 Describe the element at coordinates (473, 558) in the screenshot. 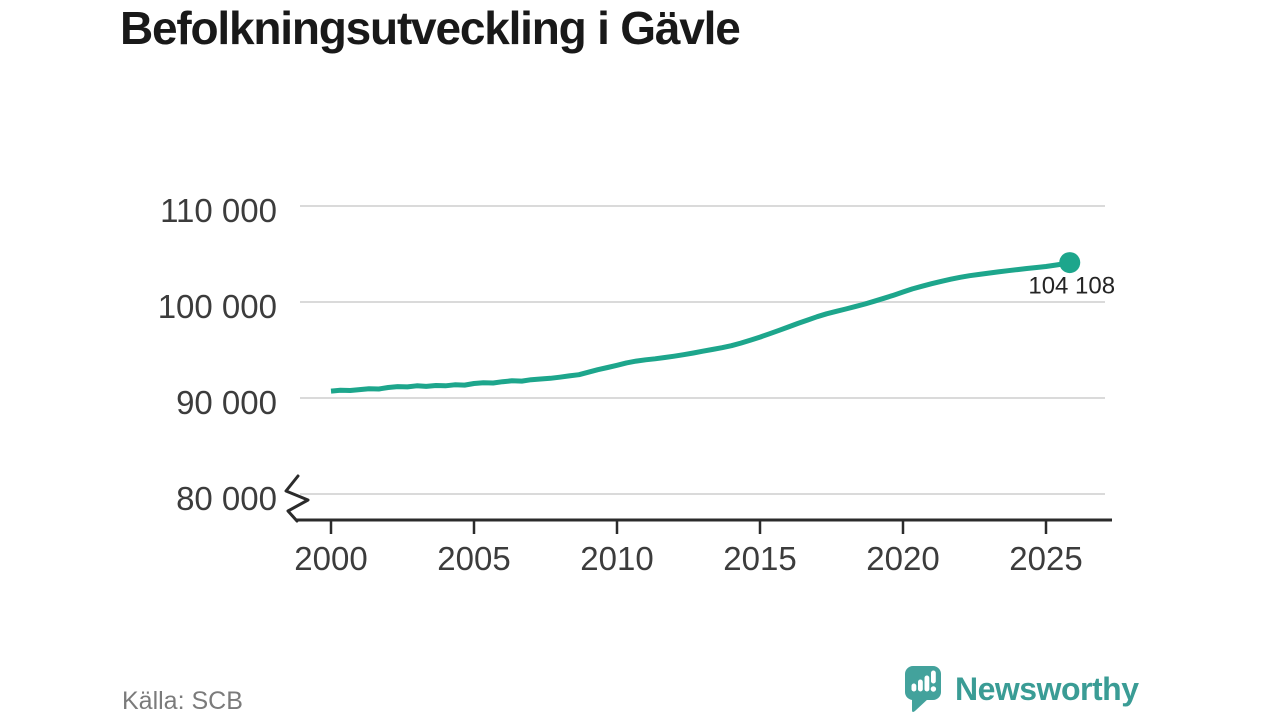

I see `x-axis-tick-label: 2005` at that location.